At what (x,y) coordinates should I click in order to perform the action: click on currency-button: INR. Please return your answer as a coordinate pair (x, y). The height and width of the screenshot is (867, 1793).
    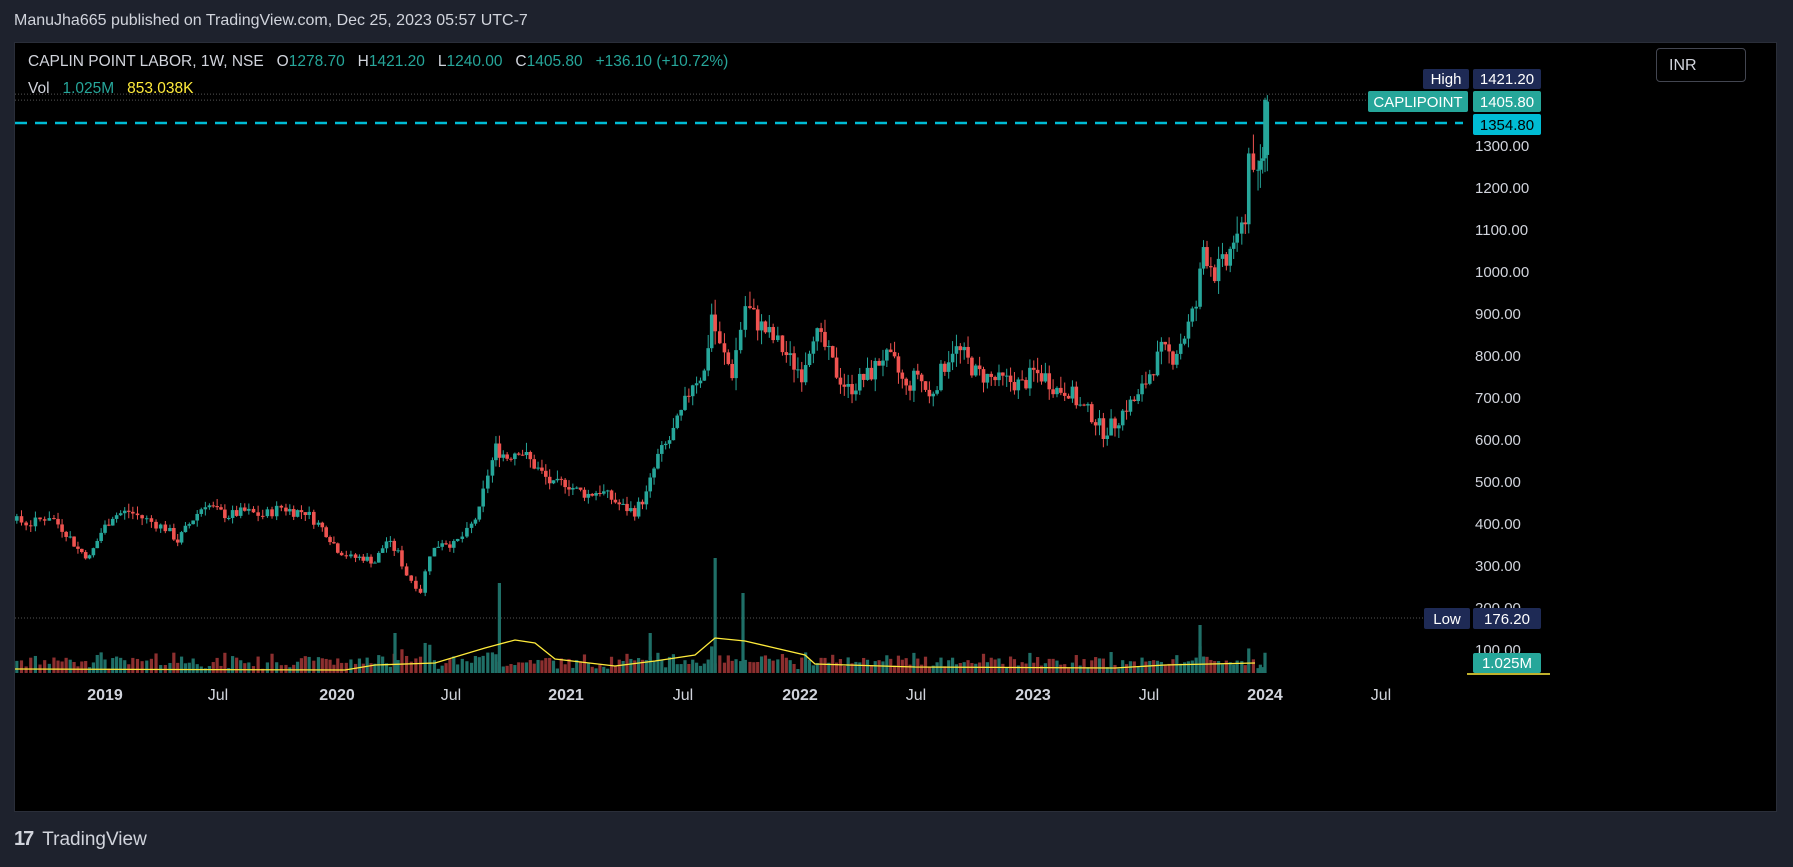
    Looking at the image, I should click on (1701, 65).